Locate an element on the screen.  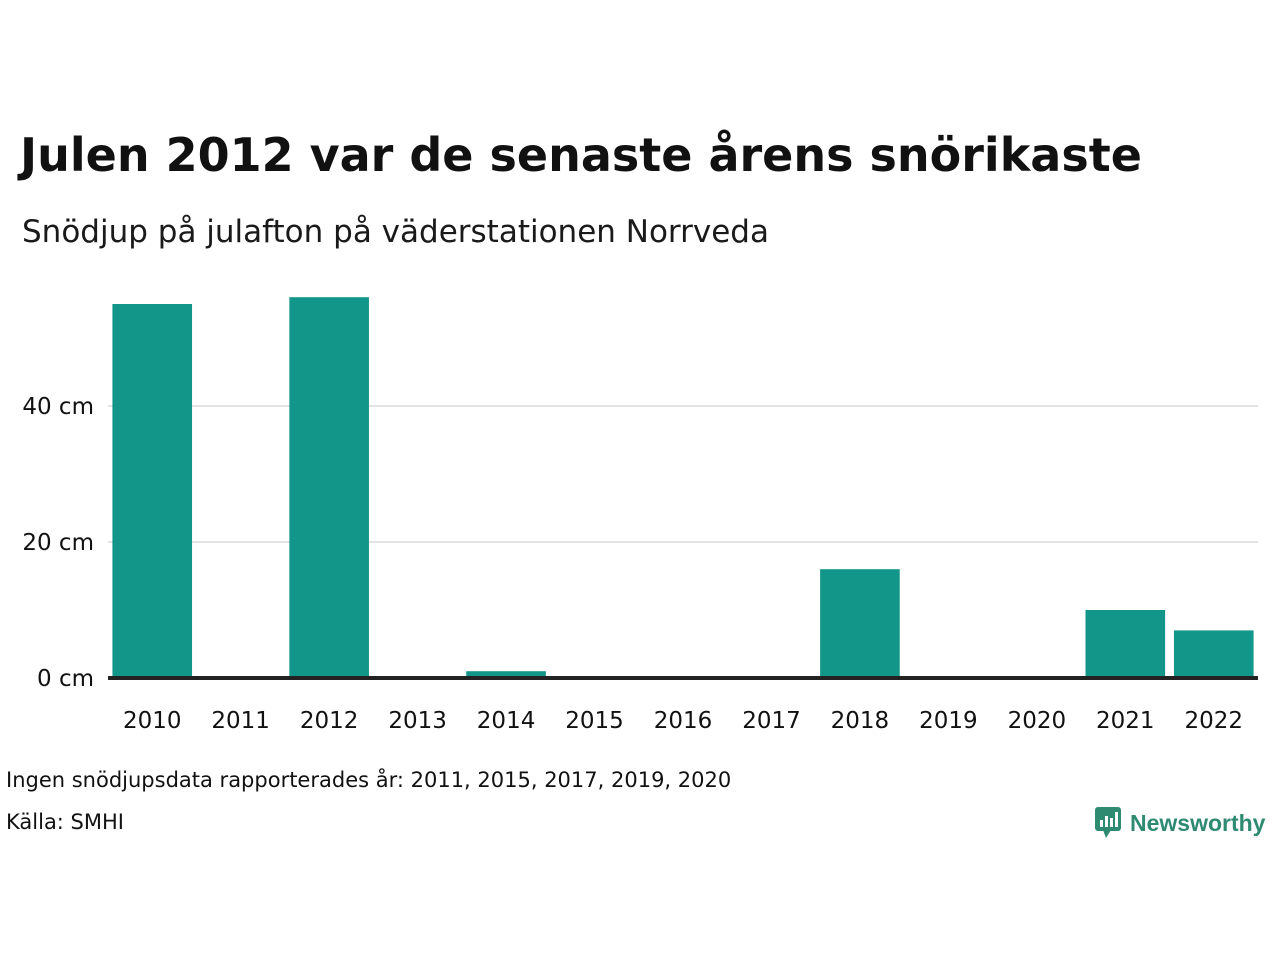
x-tick-label: 2016 is located at coordinates (683, 721).